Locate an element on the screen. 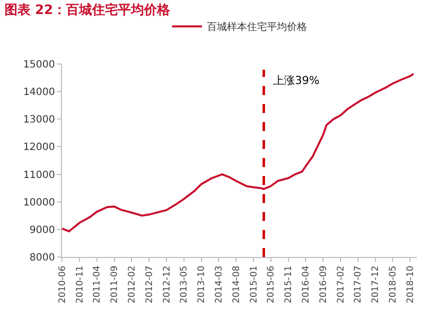 Image resolution: width=447 pixels, height=323 pixels. x-tick-label: 2012-07 is located at coordinates (149, 285).